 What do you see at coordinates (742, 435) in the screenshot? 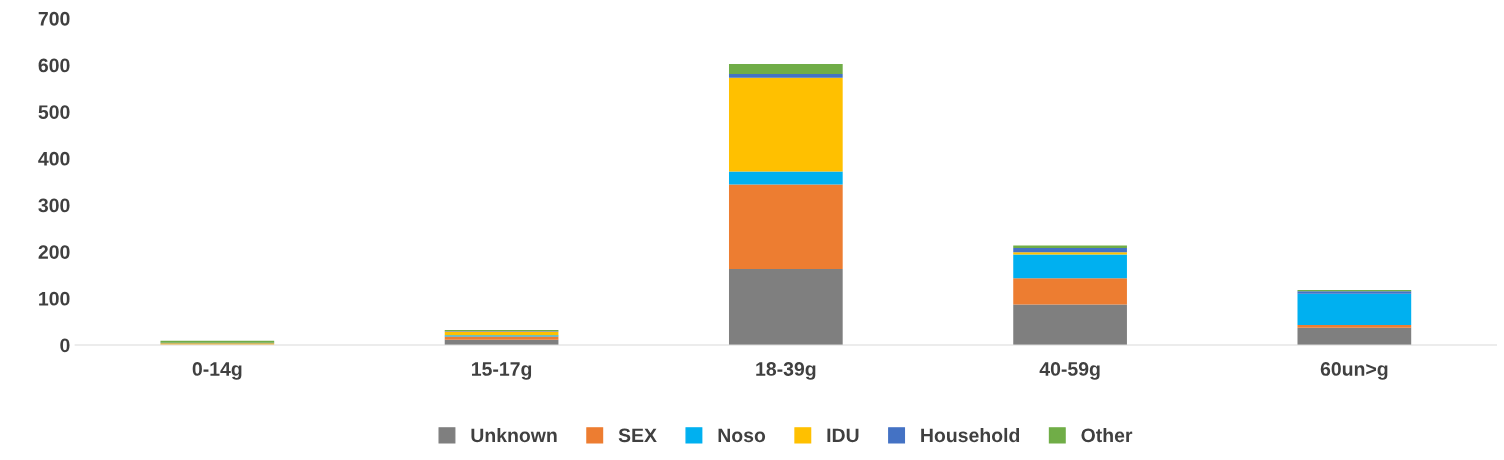
I see `legend-label: Noso` at bounding box center [742, 435].